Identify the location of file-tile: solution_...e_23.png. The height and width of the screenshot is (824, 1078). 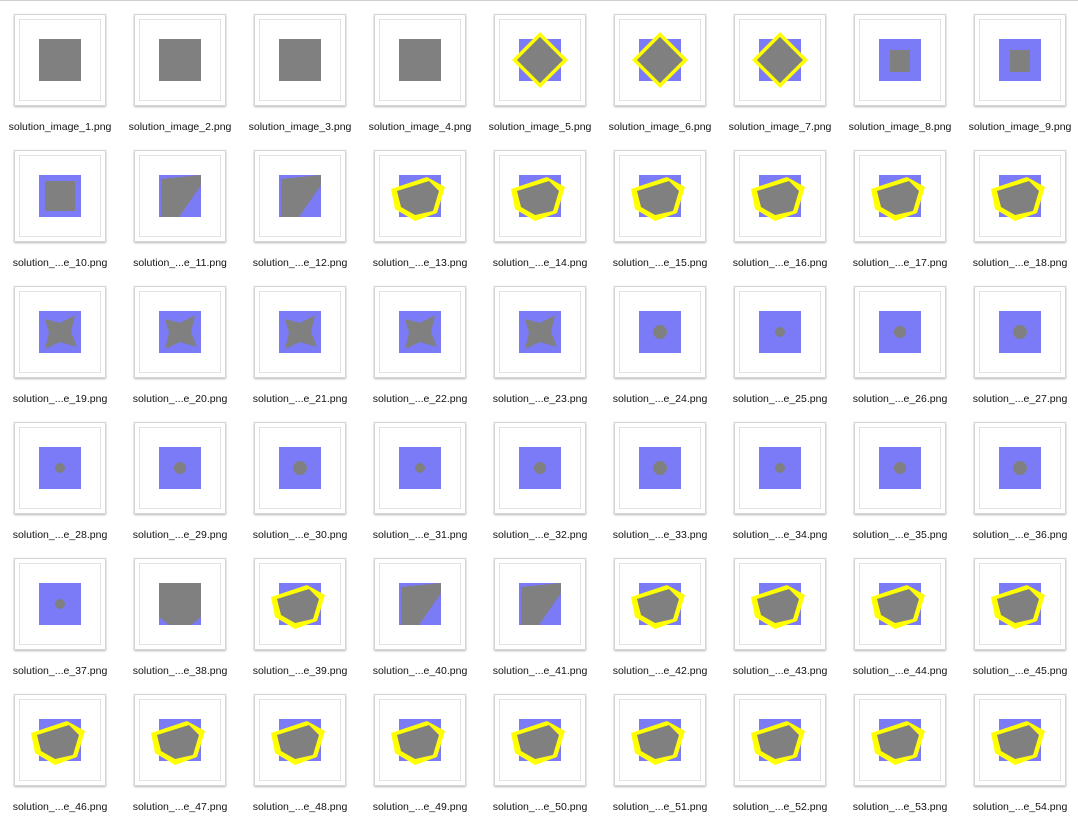
(540, 338).